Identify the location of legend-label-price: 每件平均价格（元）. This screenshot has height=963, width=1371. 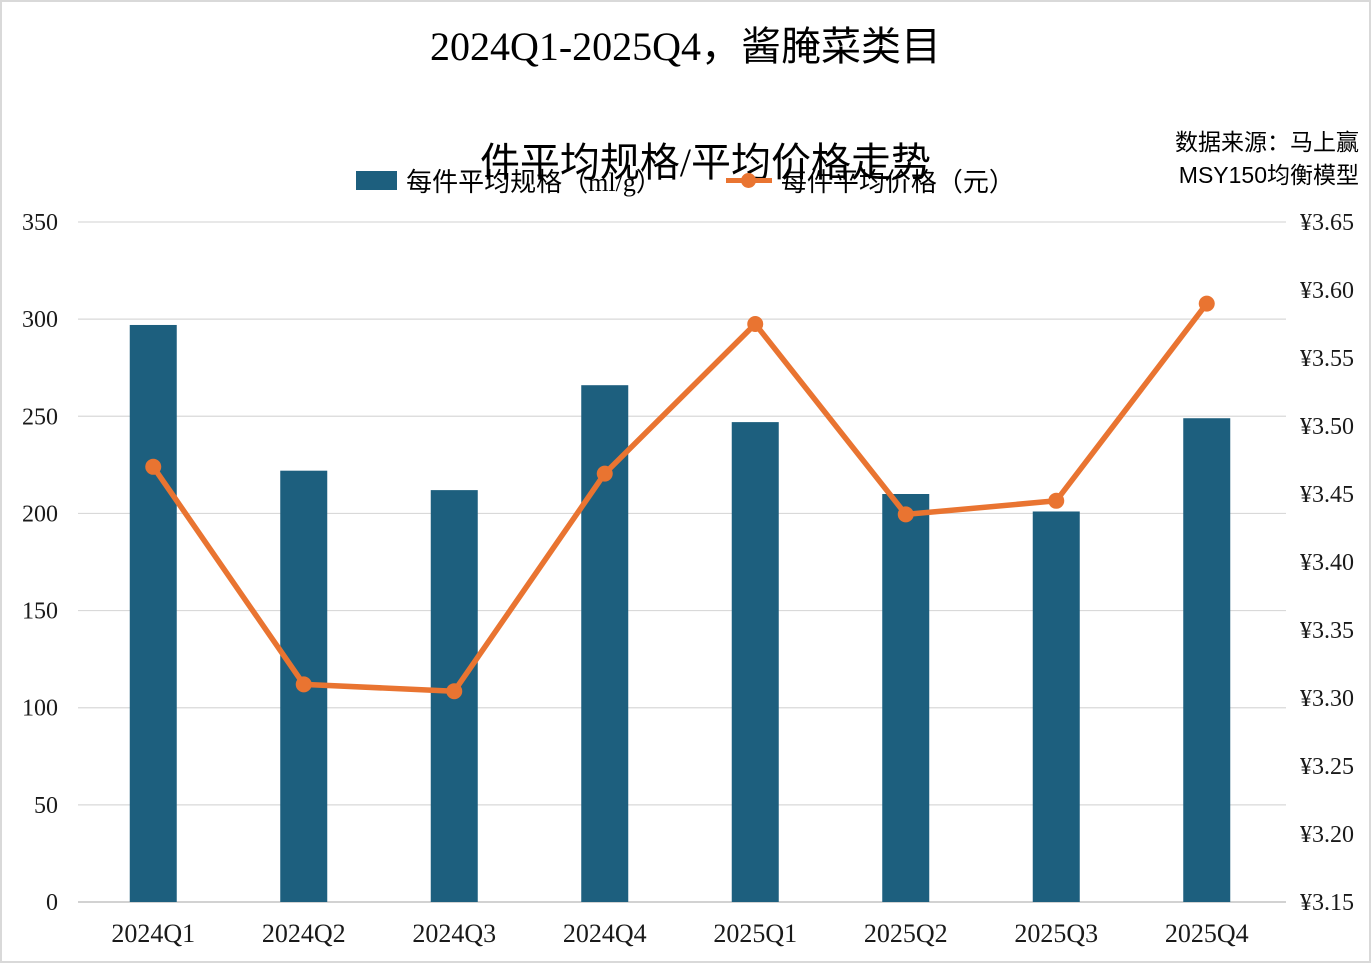
(897, 182).